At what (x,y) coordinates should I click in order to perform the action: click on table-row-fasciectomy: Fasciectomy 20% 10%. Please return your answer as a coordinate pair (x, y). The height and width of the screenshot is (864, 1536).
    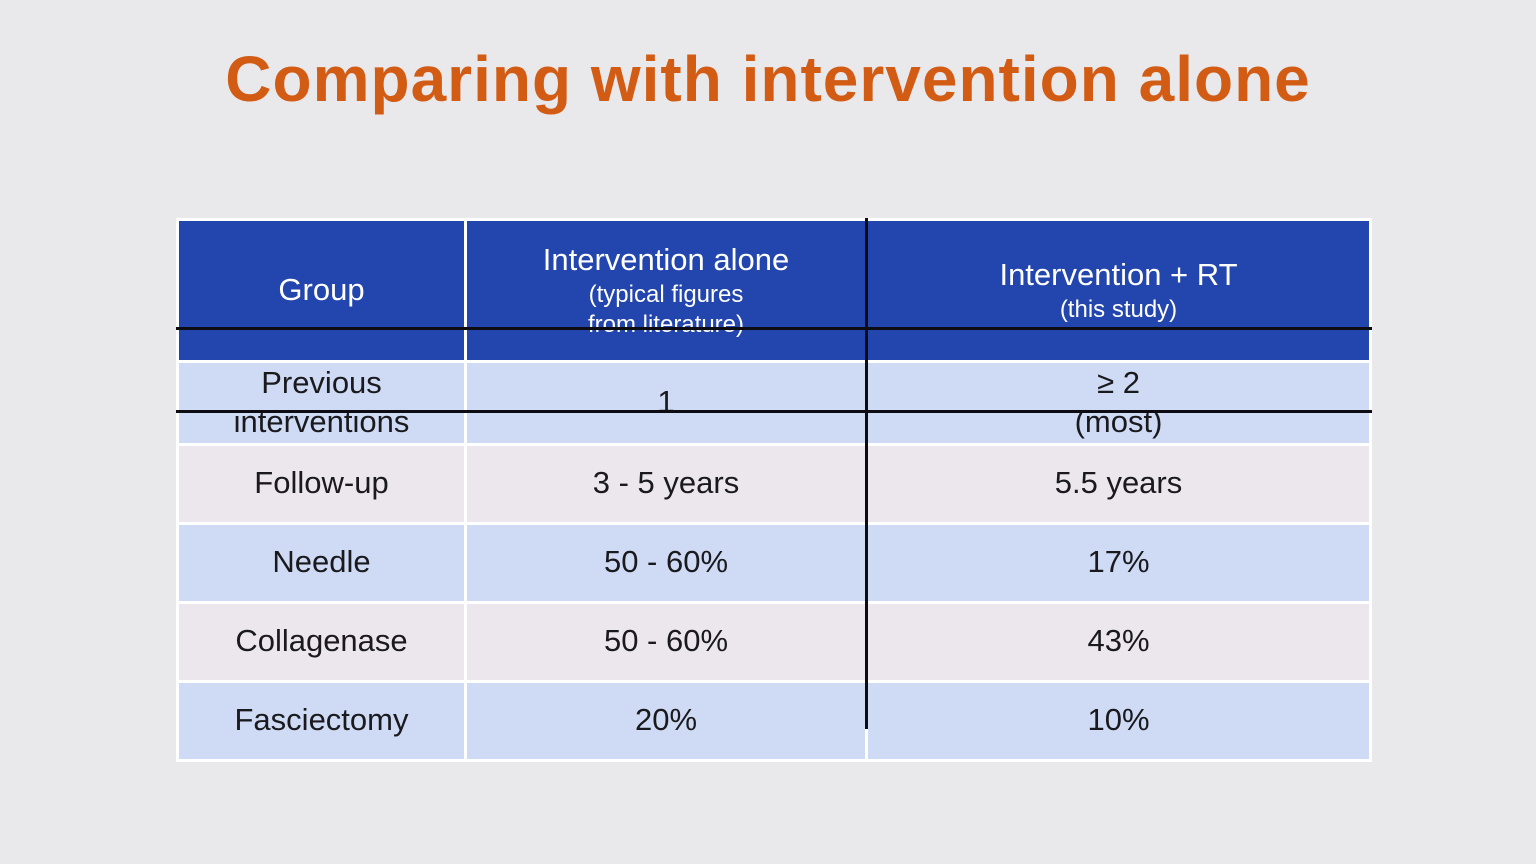
    Looking at the image, I should click on (774, 720).